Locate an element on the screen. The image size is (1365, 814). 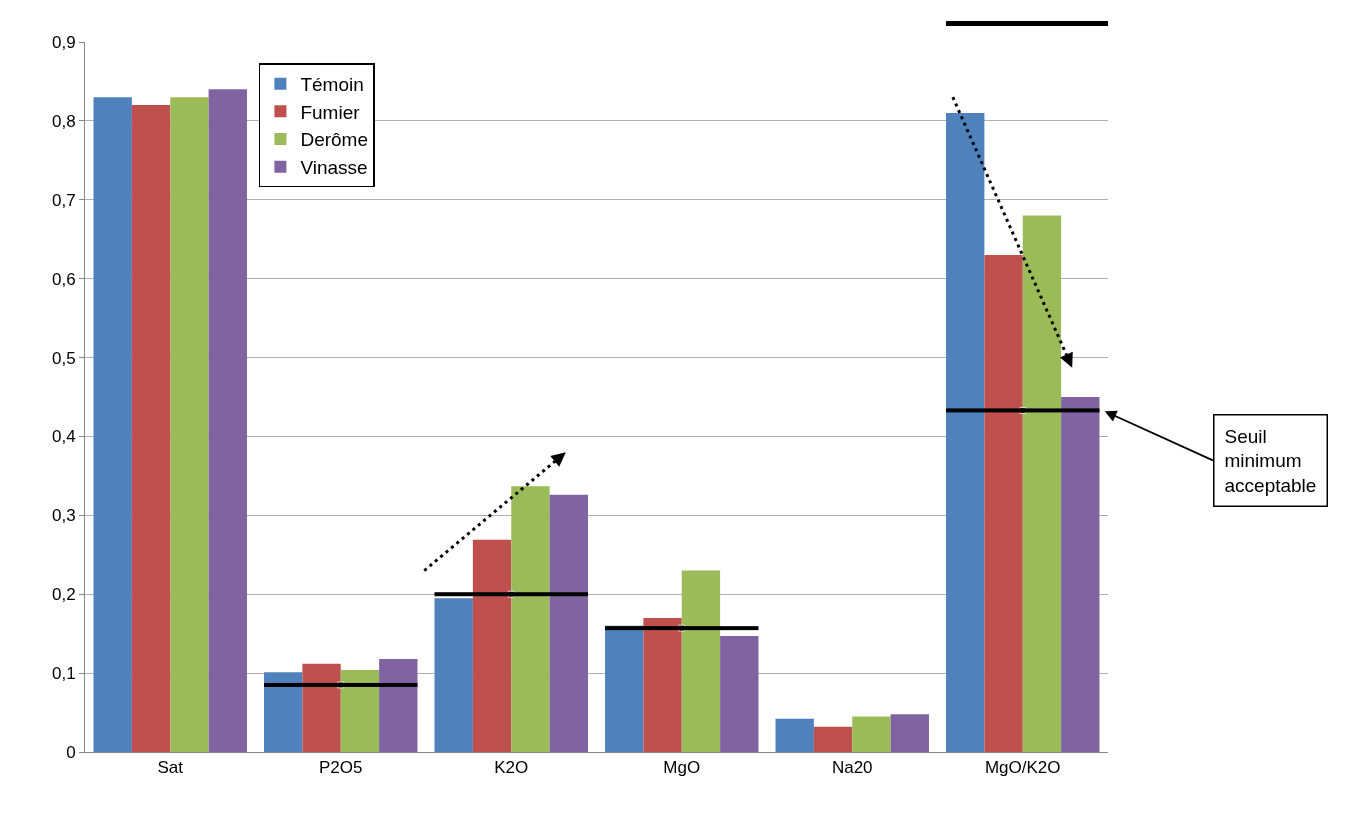
legend-label: Fumier is located at coordinates (330, 112).